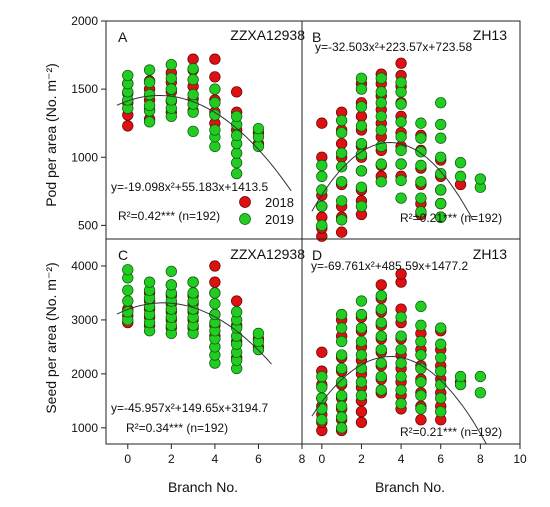 The width and height of the screenshot is (550, 507). What do you see at coordinates (302, 459) in the screenshot?
I see `x-tick-label: 8` at bounding box center [302, 459].